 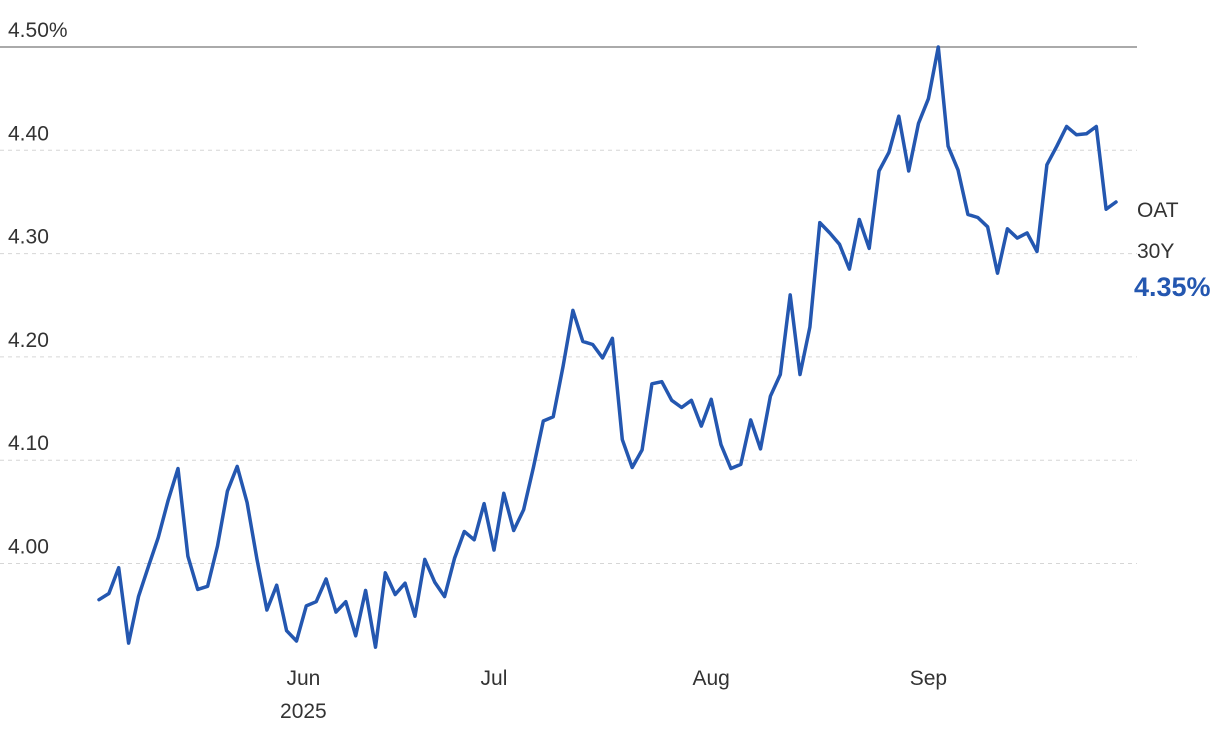 What do you see at coordinates (1172, 287) in the screenshot?
I see `last-value-label: 4.35%` at bounding box center [1172, 287].